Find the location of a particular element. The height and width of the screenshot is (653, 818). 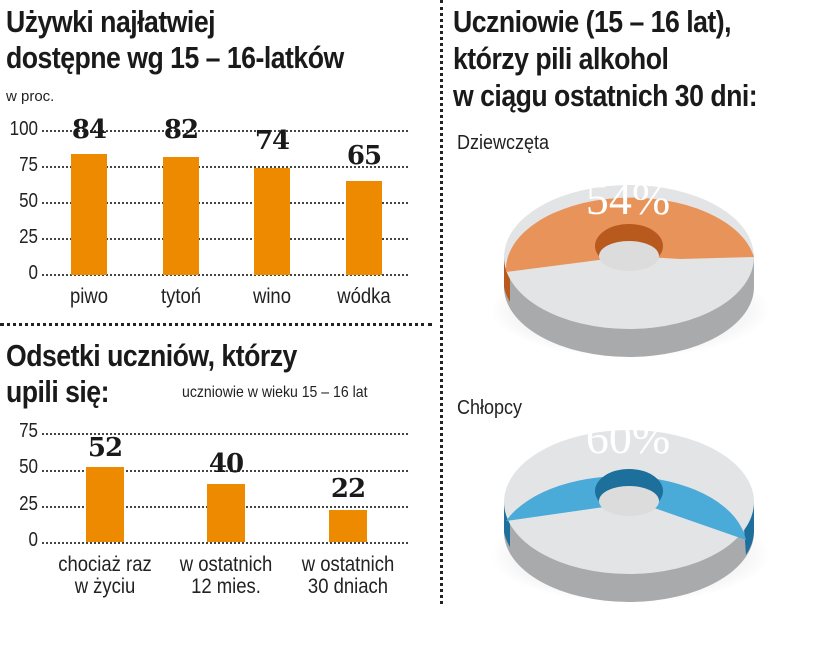

bar-30-days is located at coordinates (348, 526).